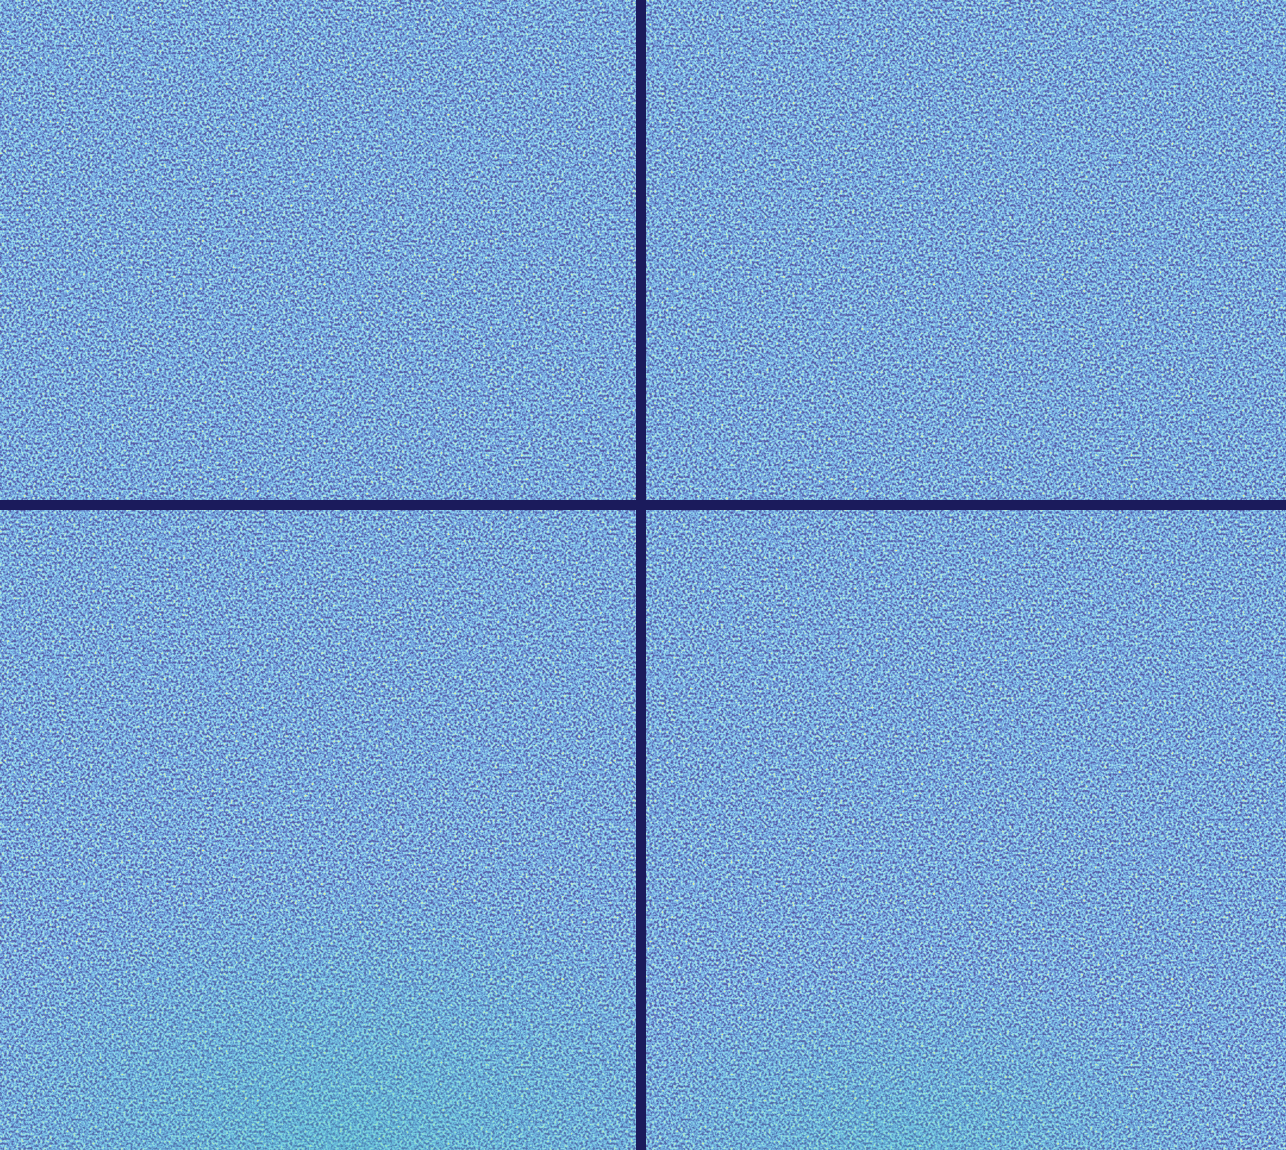 This screenshot has width=1286, height=1150. Describe the element at coordinates (966, 985) in the screenshot. I see `intensity-glow` at that location.